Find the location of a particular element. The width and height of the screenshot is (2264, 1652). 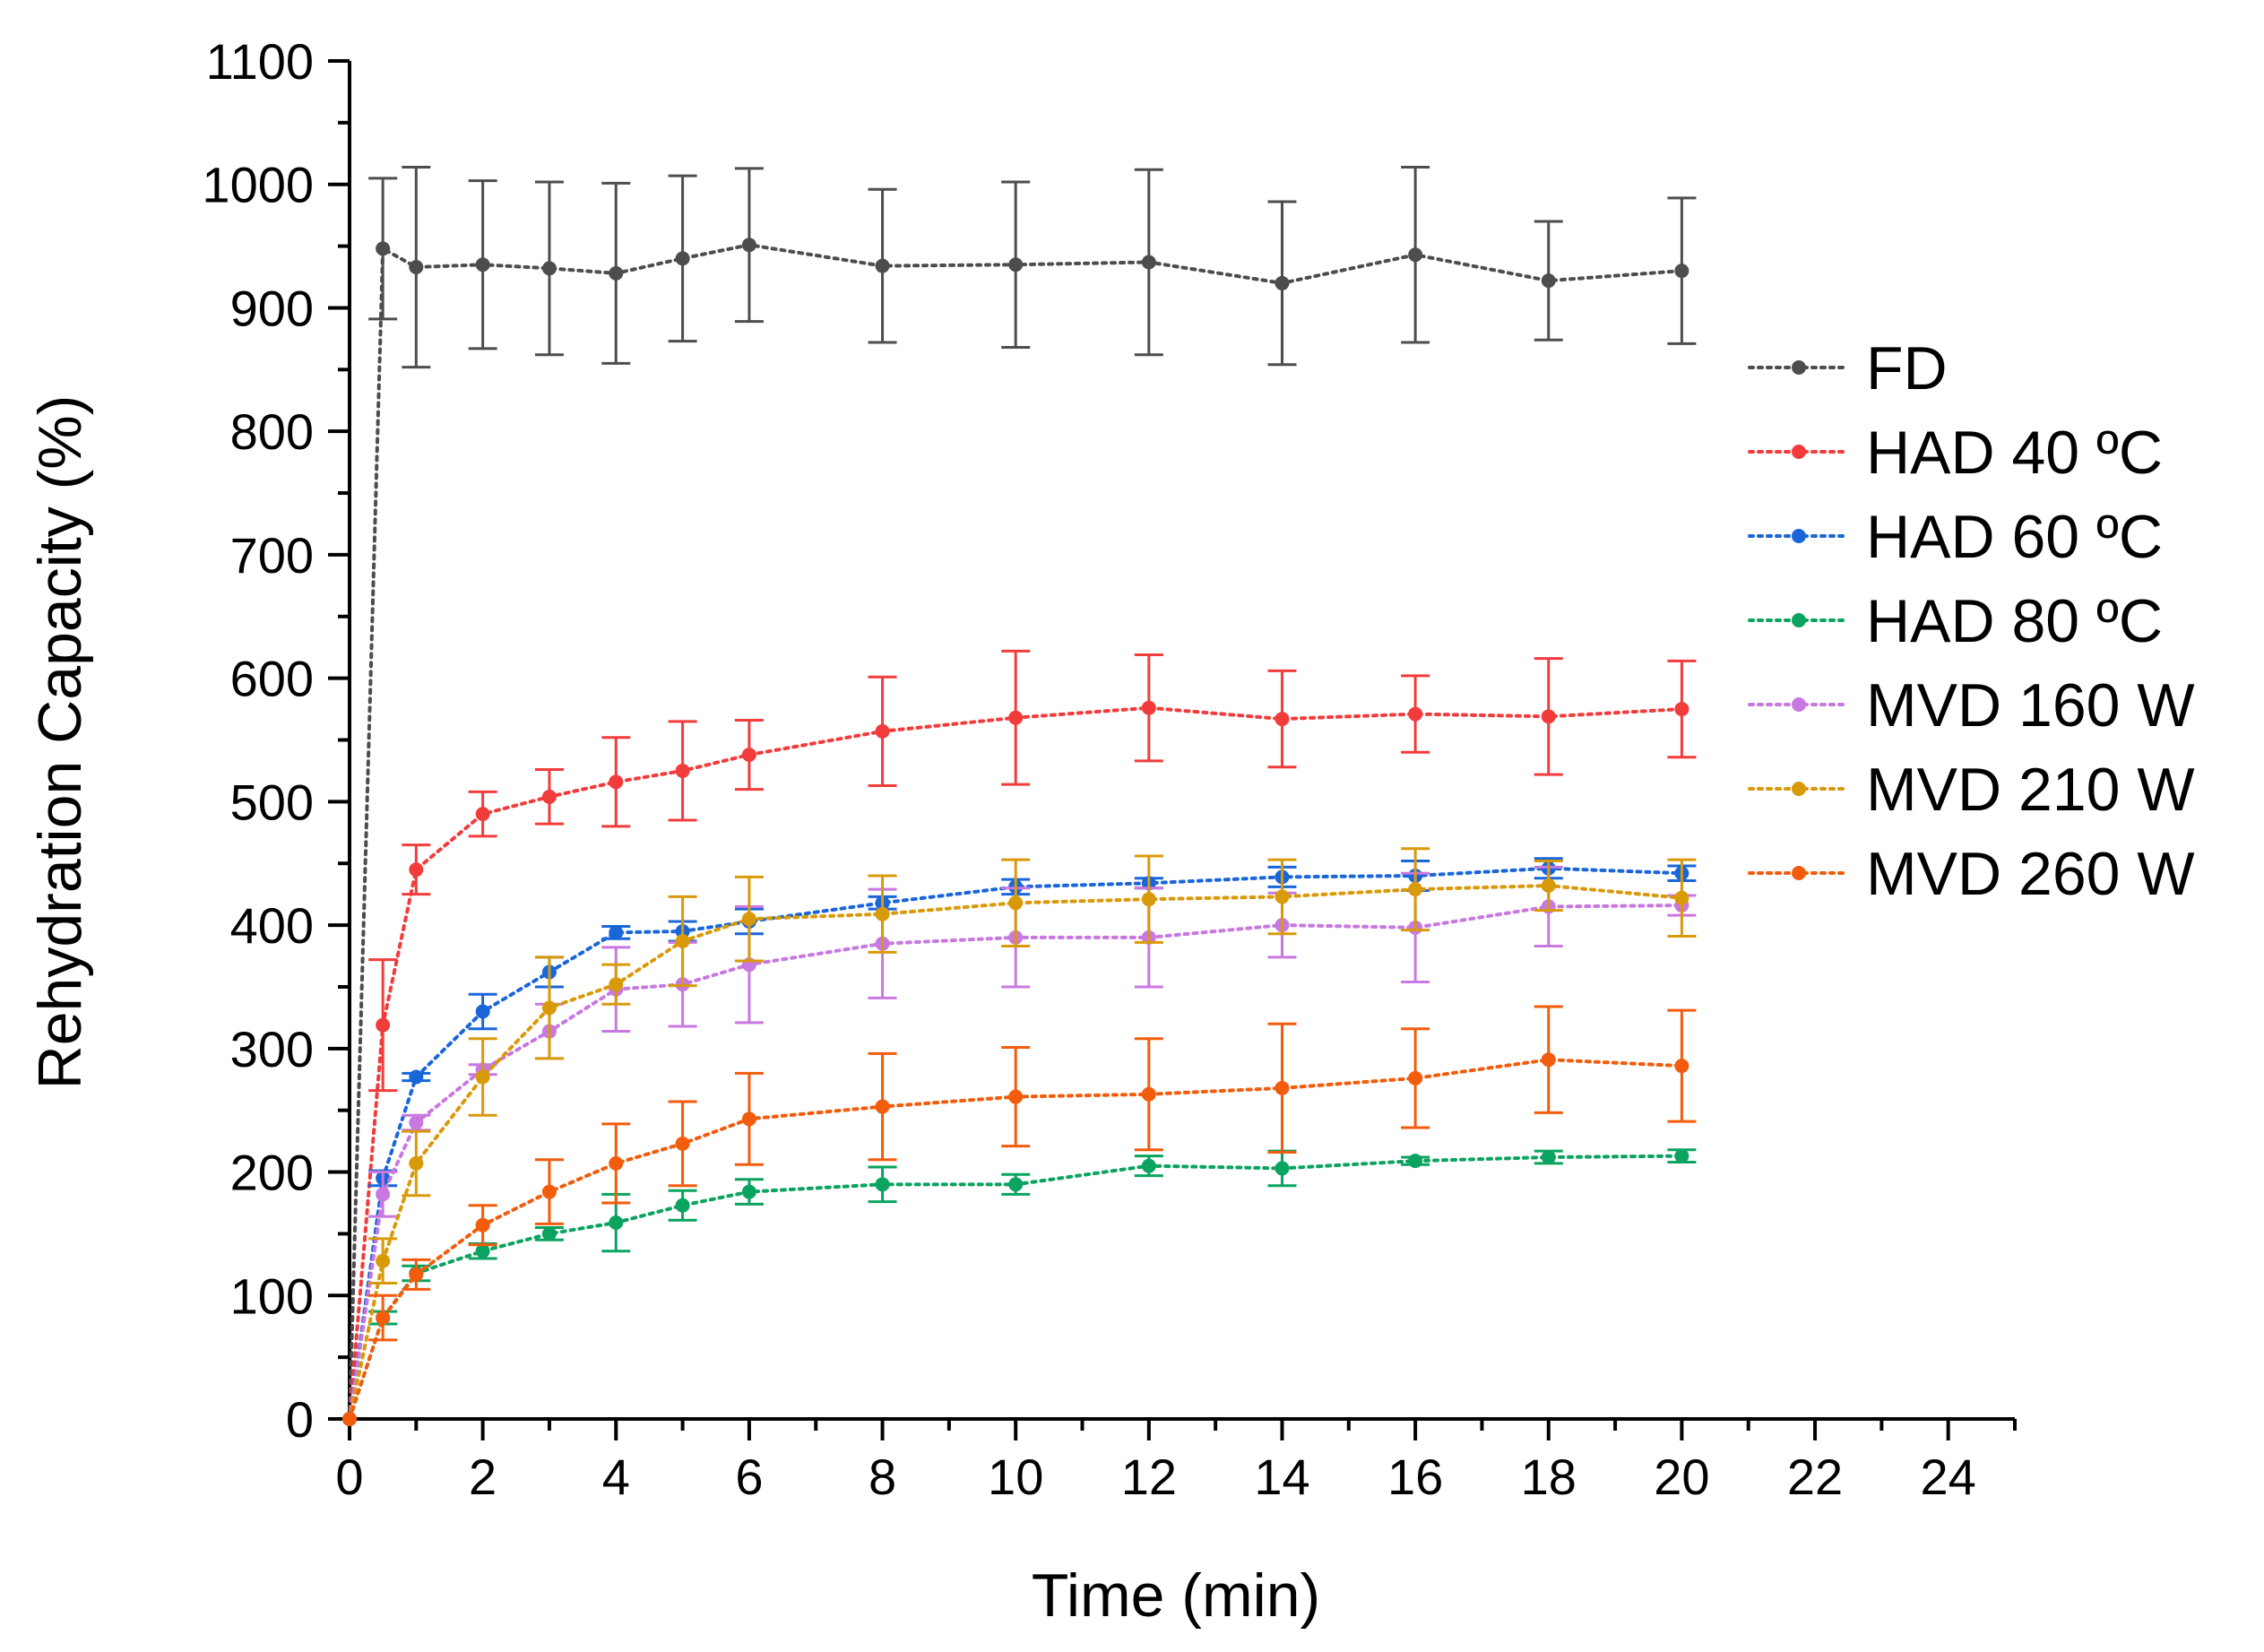

y-tick-label: 200 is located at coordinates (272, 1173).